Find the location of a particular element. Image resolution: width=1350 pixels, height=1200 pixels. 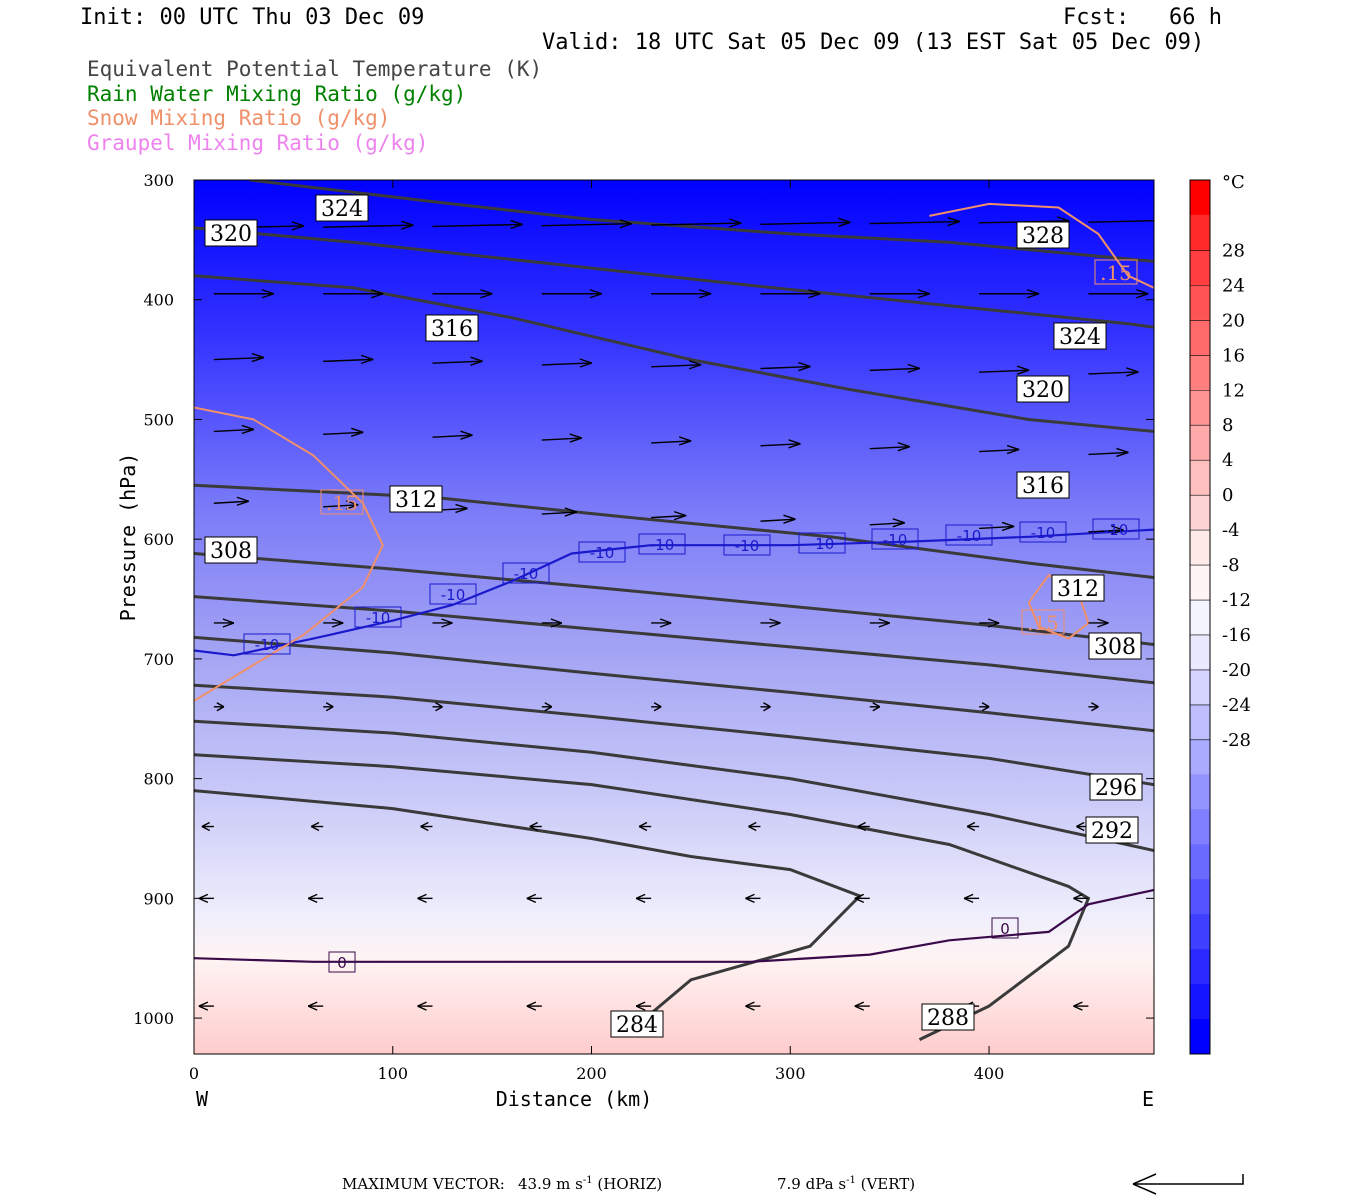

x-tick-label: 0 is located at coordinates (194, 1073).